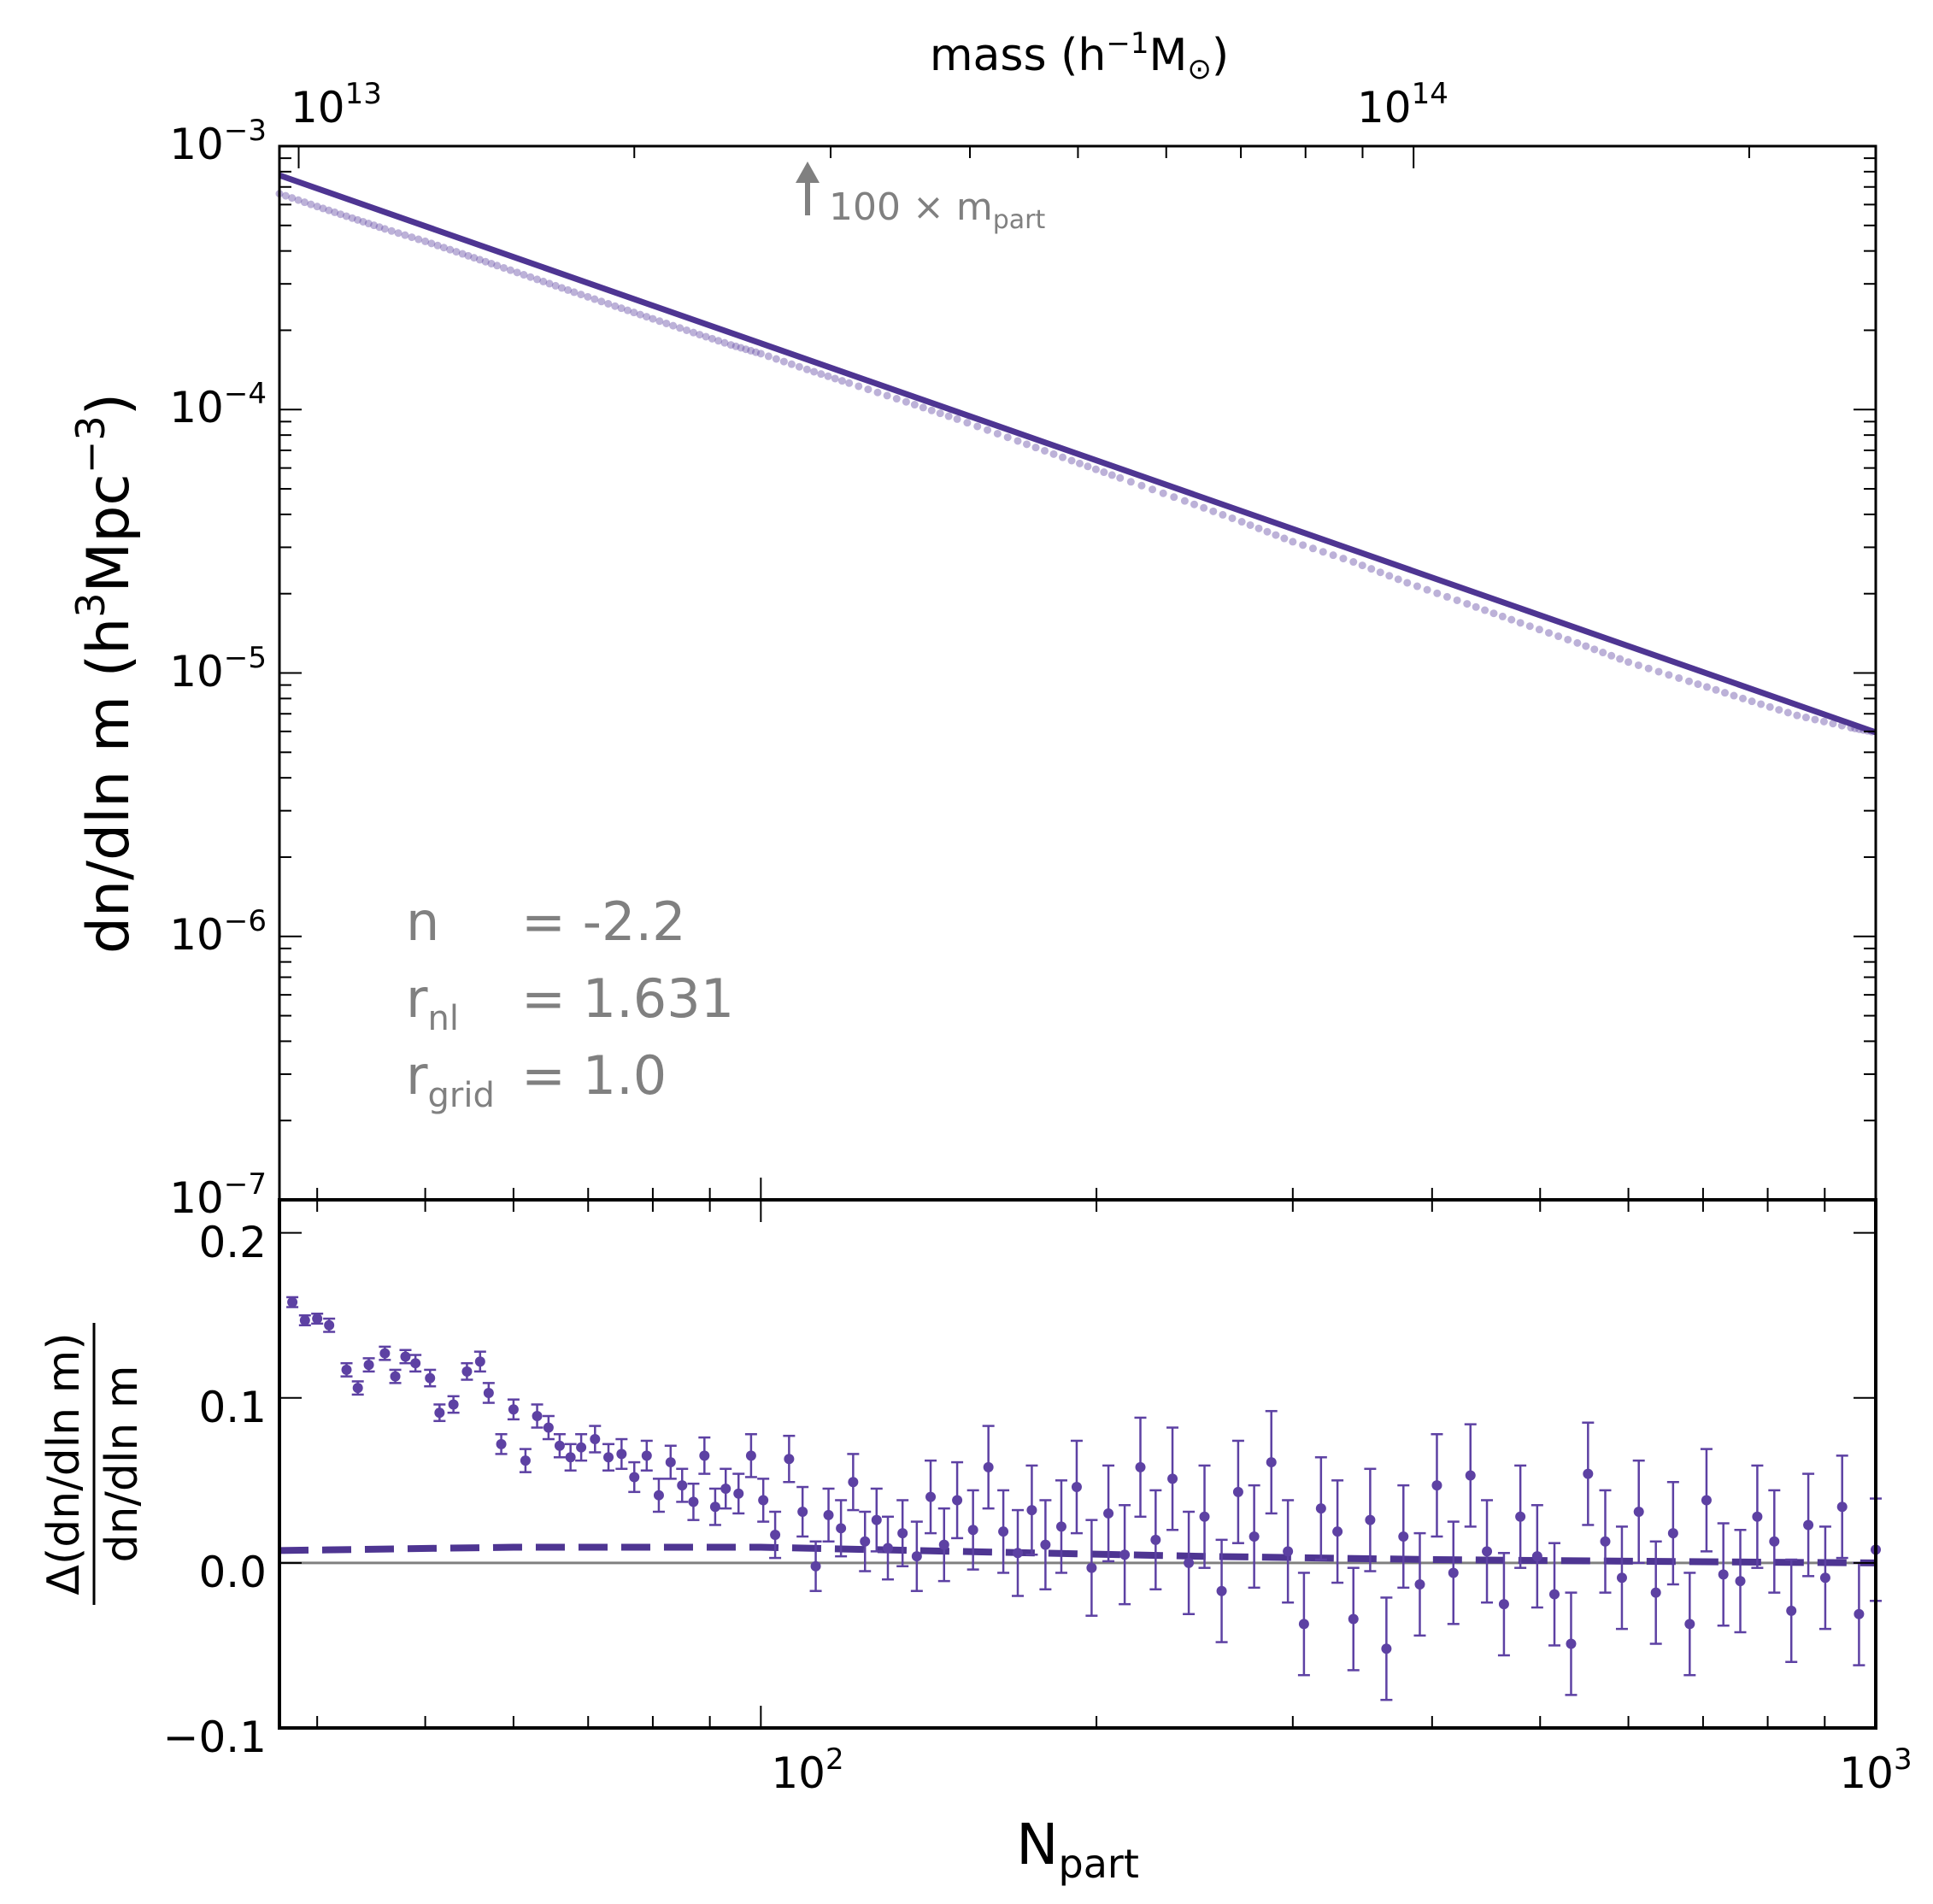 This screenshot has height=1904, width=1933. Describe the element at coordinates (105, 674) in the screenshot. I see `upper-y-axis-label: dn/dln m (h3Mpc−3)` at that location.